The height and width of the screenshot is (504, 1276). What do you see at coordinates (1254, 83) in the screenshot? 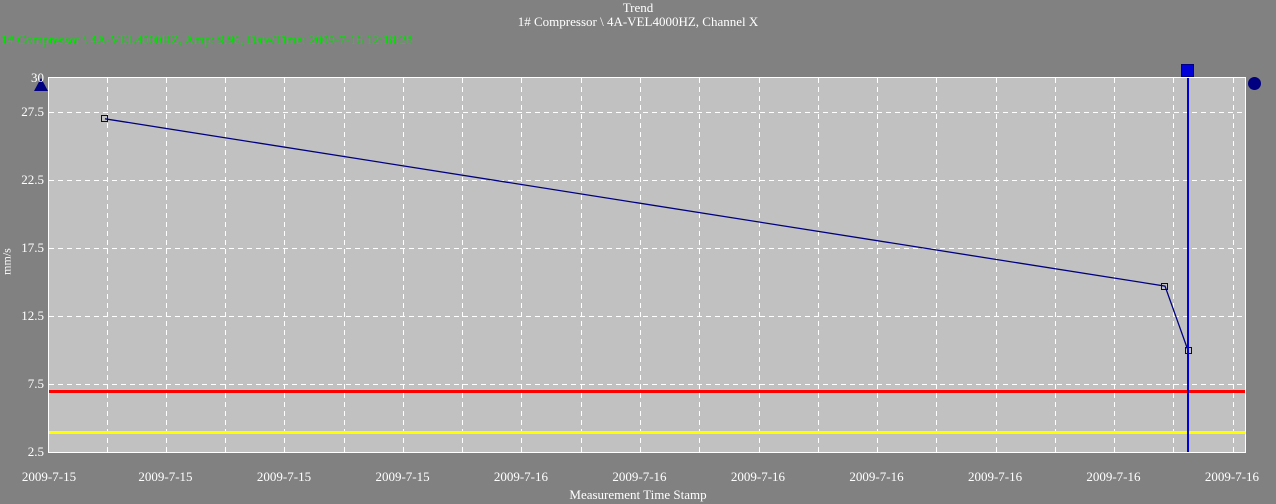
I see `cursor-end-circle-icon` at bounding box center [1254, 83].